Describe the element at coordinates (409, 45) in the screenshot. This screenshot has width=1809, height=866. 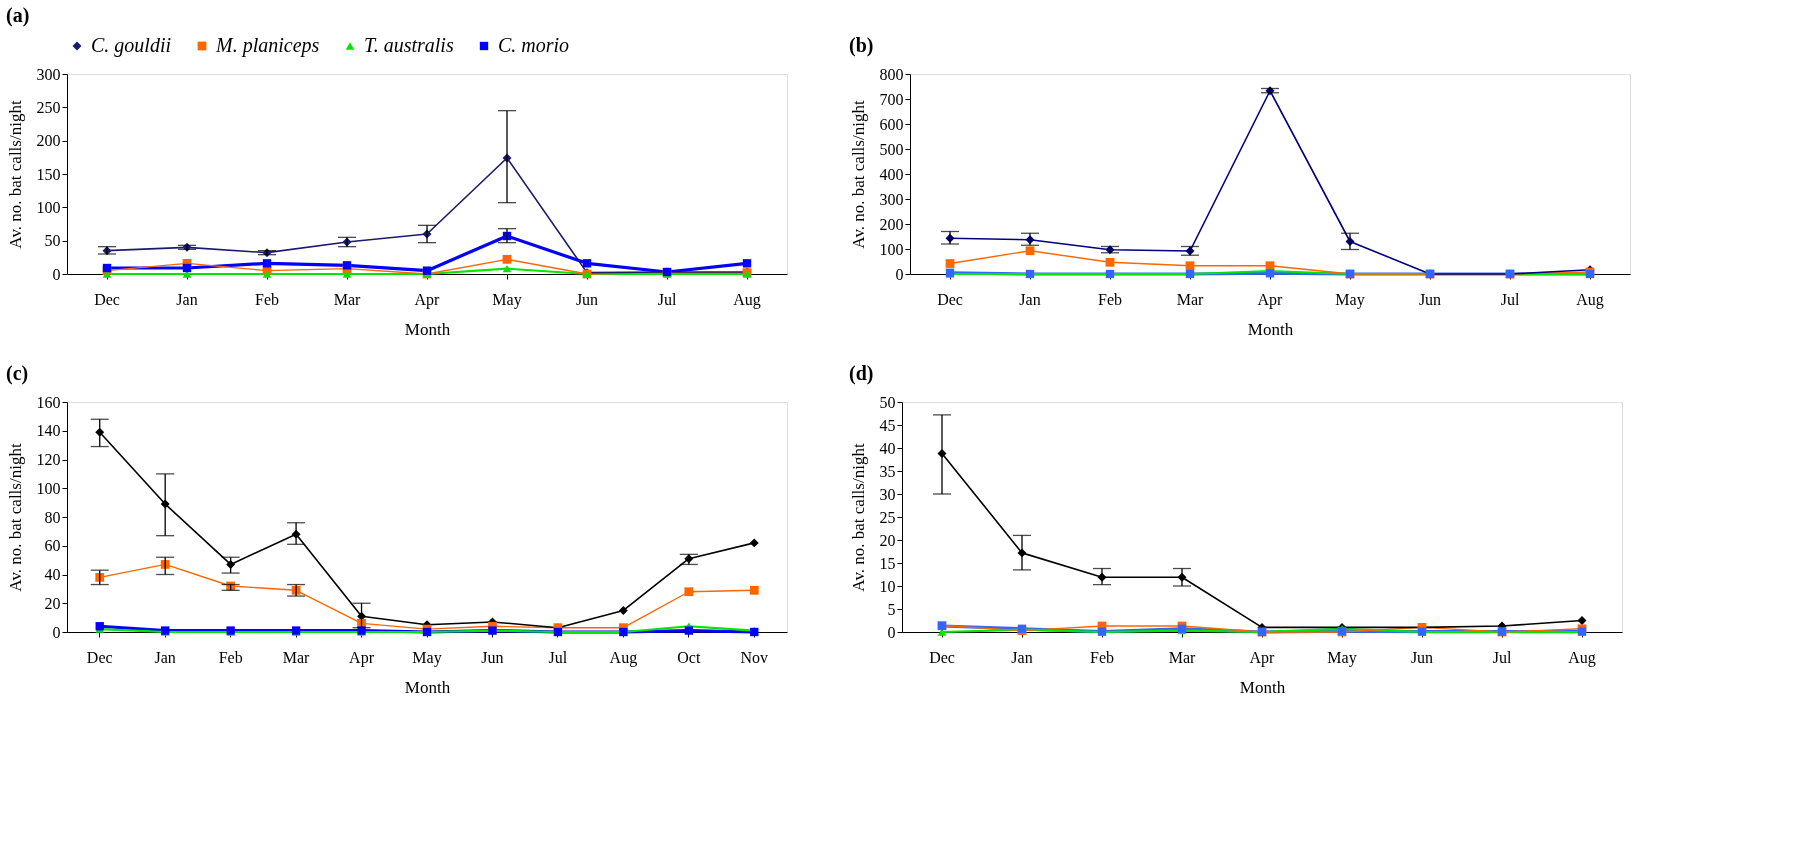
I see `legend-label: T. australis` at that location.